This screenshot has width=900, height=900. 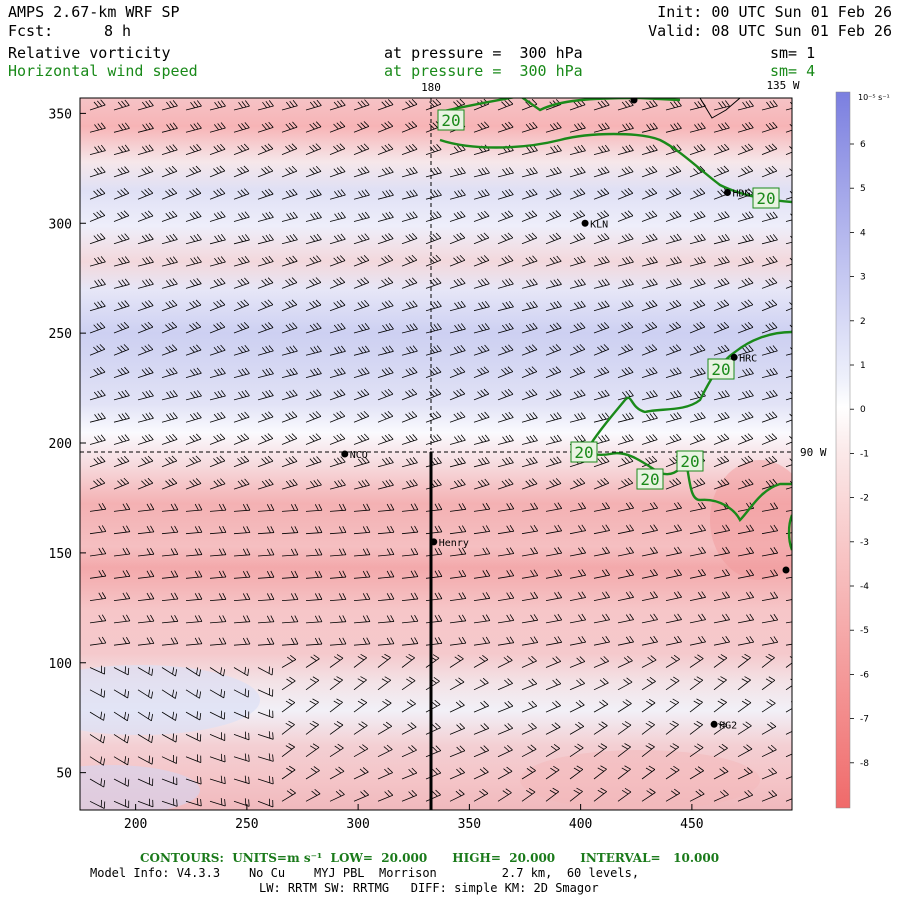 What do you see at coordinates (789, 532) in the screenshot?
I see `wind-contour` at bounding box center [789, 532].